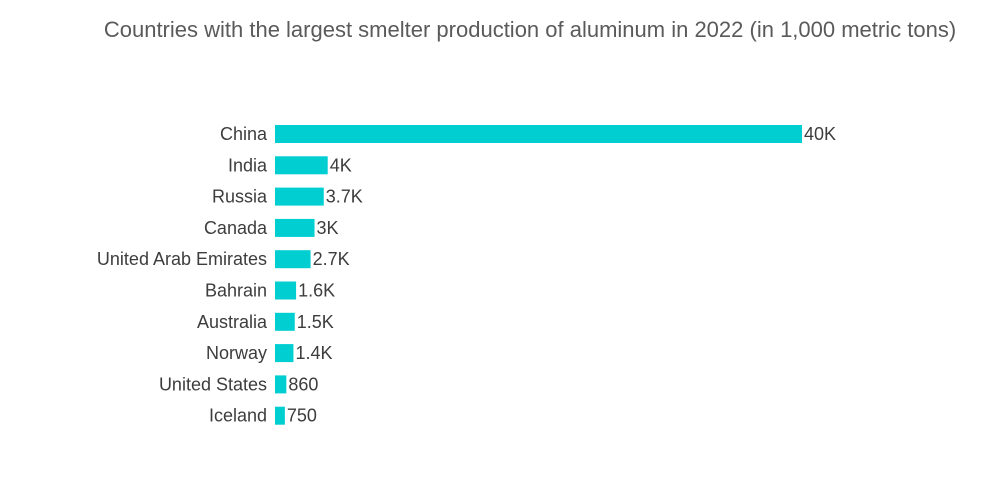 Image resolution: width=1000 pixels, height=504 pixels. What do you see at coordinates (316, 291) in the screenshot?
I see `data-label: 1.6K` at bounding box center [316, 291].